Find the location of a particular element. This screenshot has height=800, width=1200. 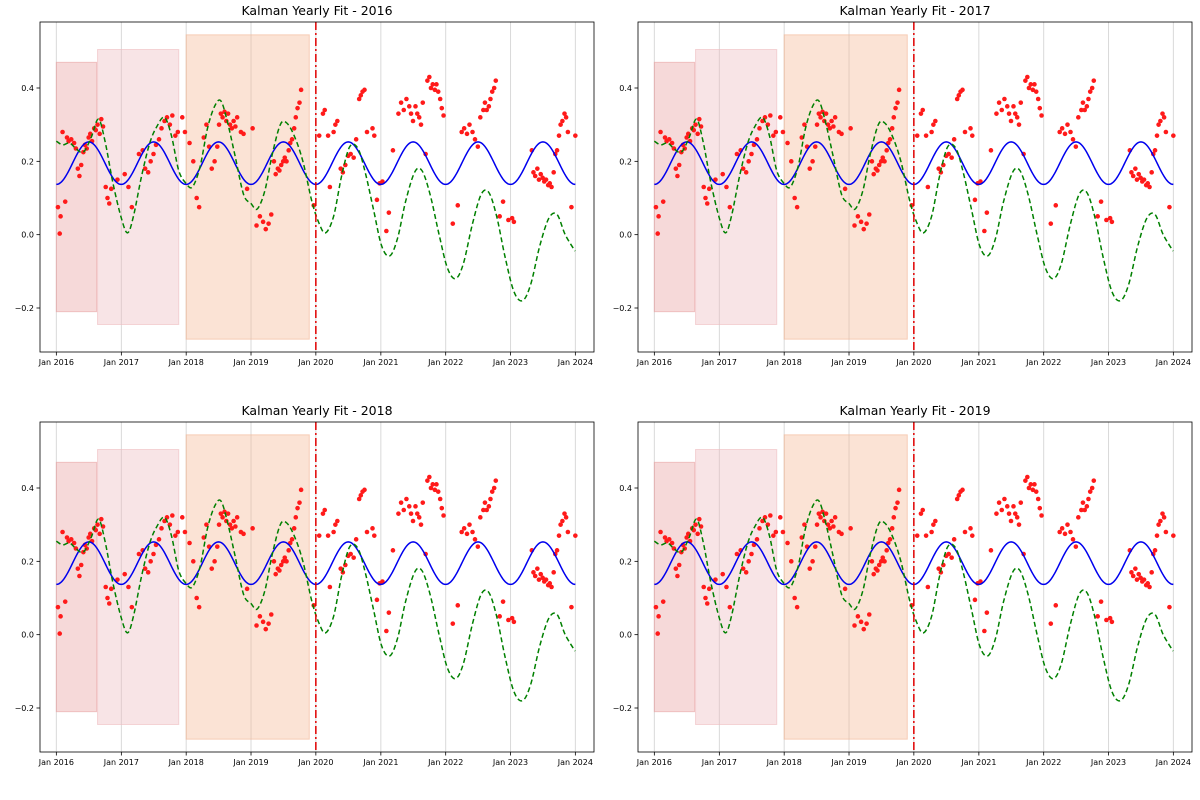

y-tick-label: 0.4 is located at coordinates (625, 88).